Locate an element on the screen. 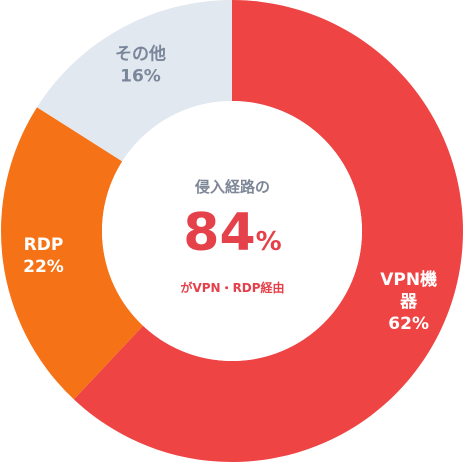 The height and width of the screenshot is (463, 465). slice-label-1: VPN機器 62% is located at coordinates (408, 301).